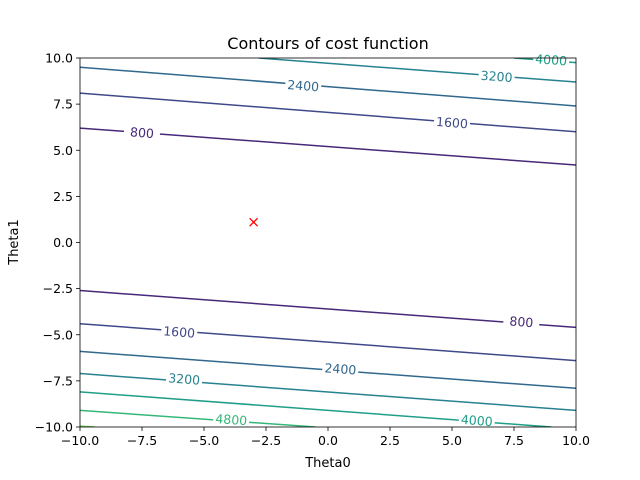 The width and height of the screenshot is (640, 480). I want to click on y-tick-label: 10.0, so click(59, 58).